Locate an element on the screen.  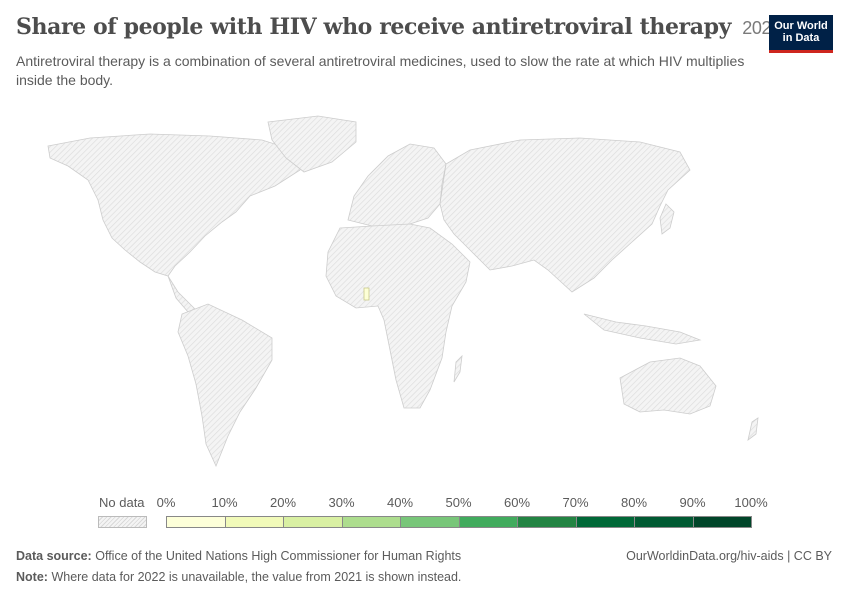
legend-tick-label: 40% is located at coordinates (400, 502).